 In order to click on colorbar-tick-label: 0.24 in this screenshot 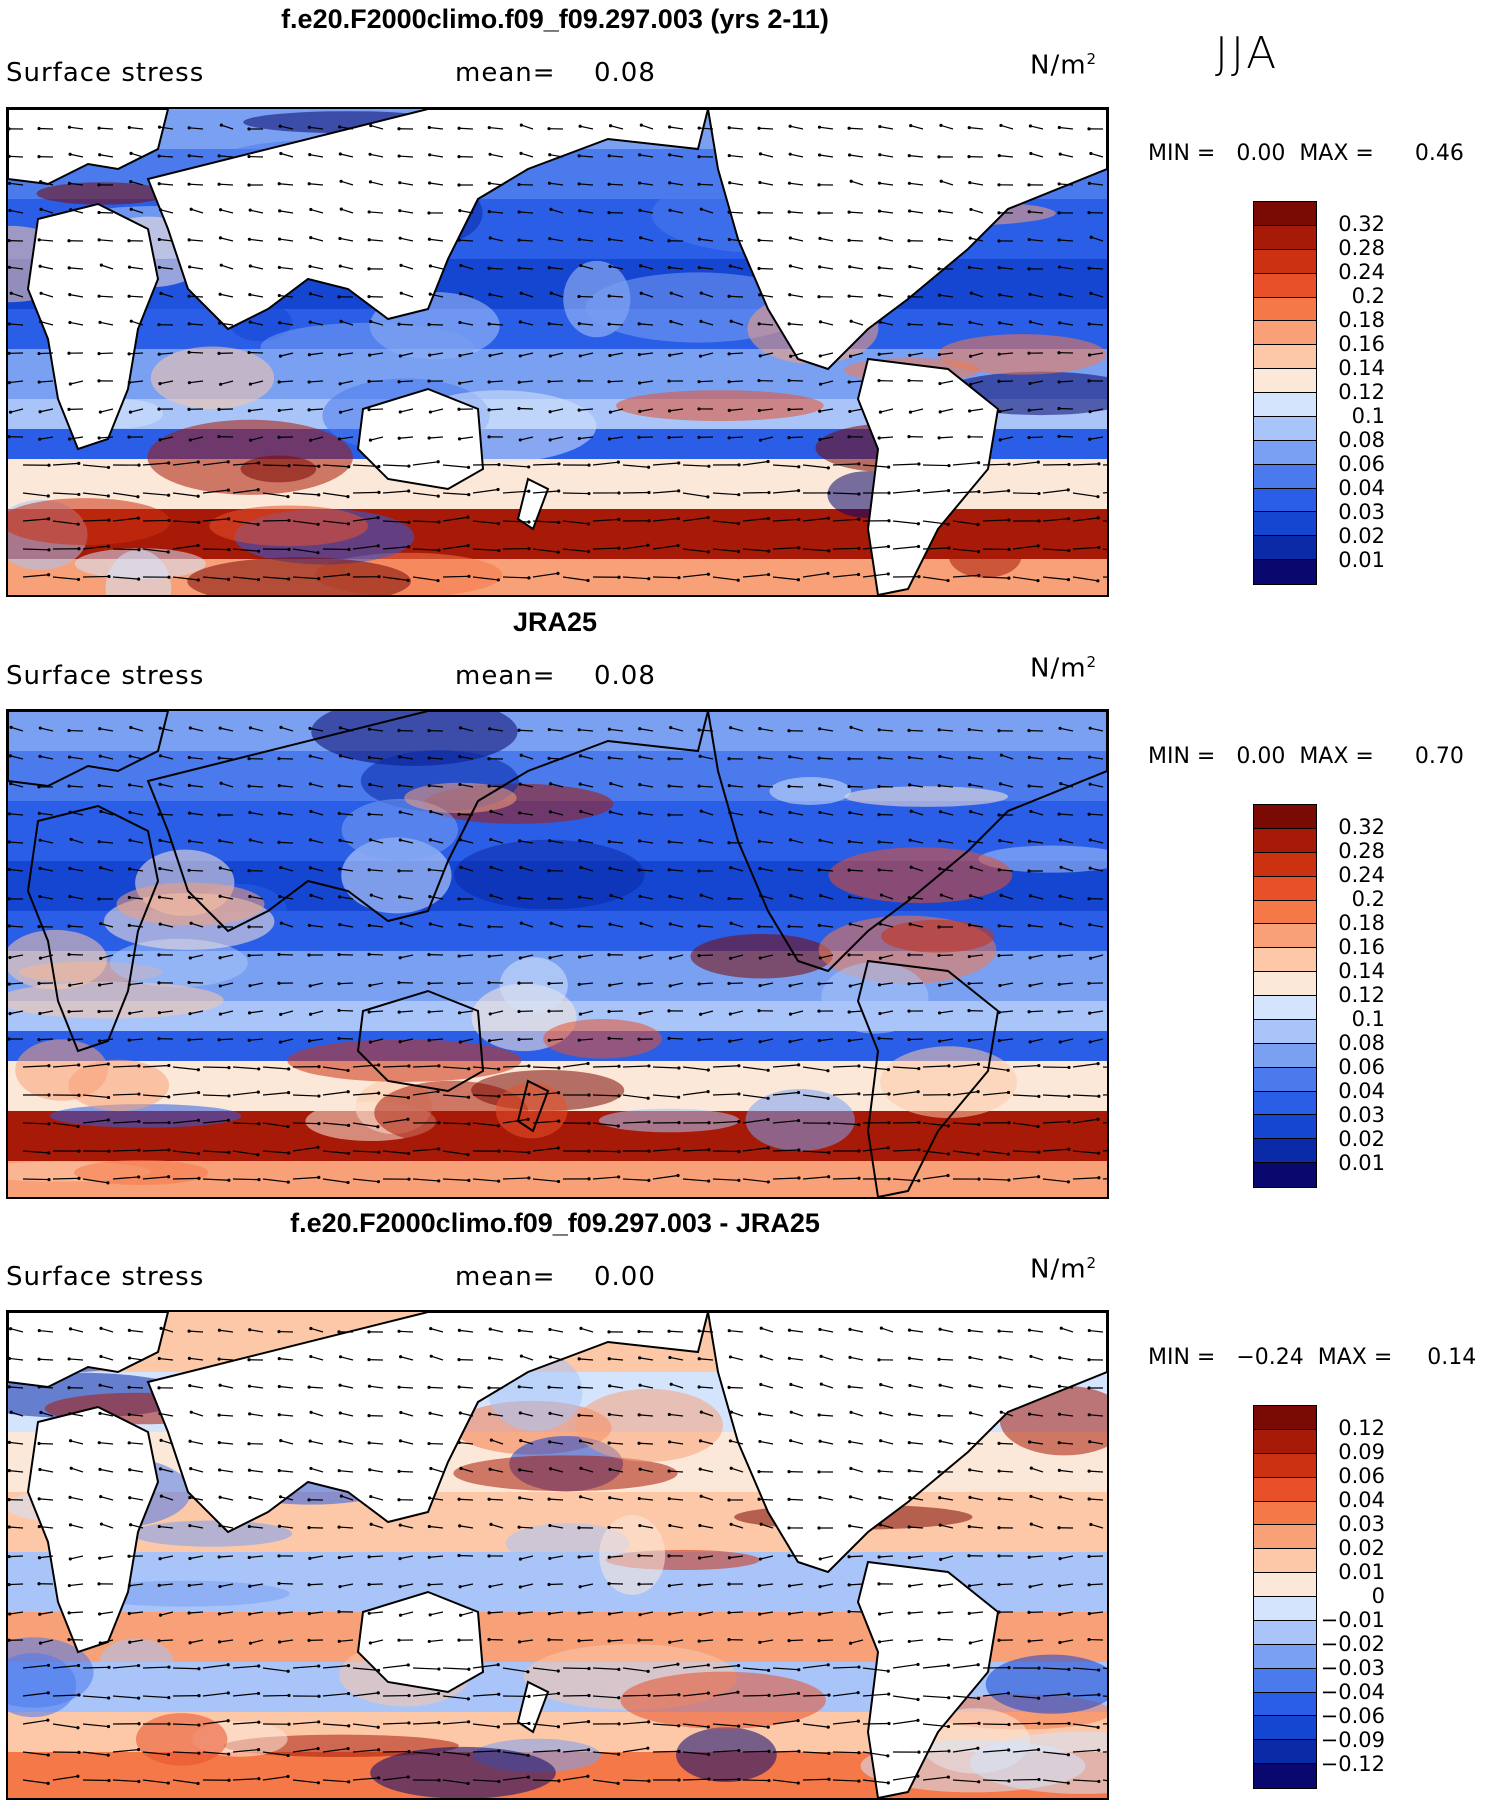, I will do `click(1361, 875)`.